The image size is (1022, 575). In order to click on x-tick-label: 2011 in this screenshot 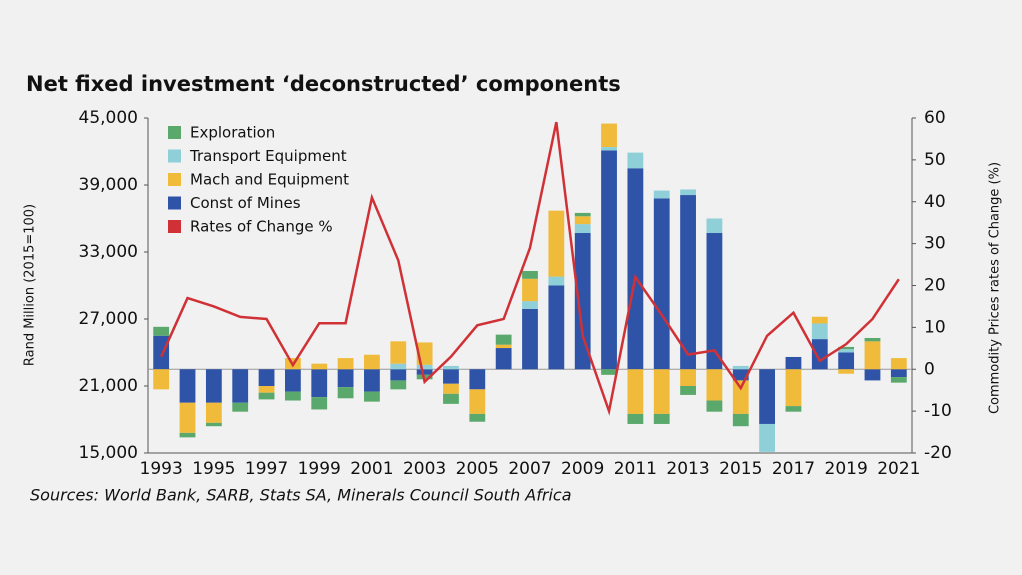, I will do `click(635, 469)`.